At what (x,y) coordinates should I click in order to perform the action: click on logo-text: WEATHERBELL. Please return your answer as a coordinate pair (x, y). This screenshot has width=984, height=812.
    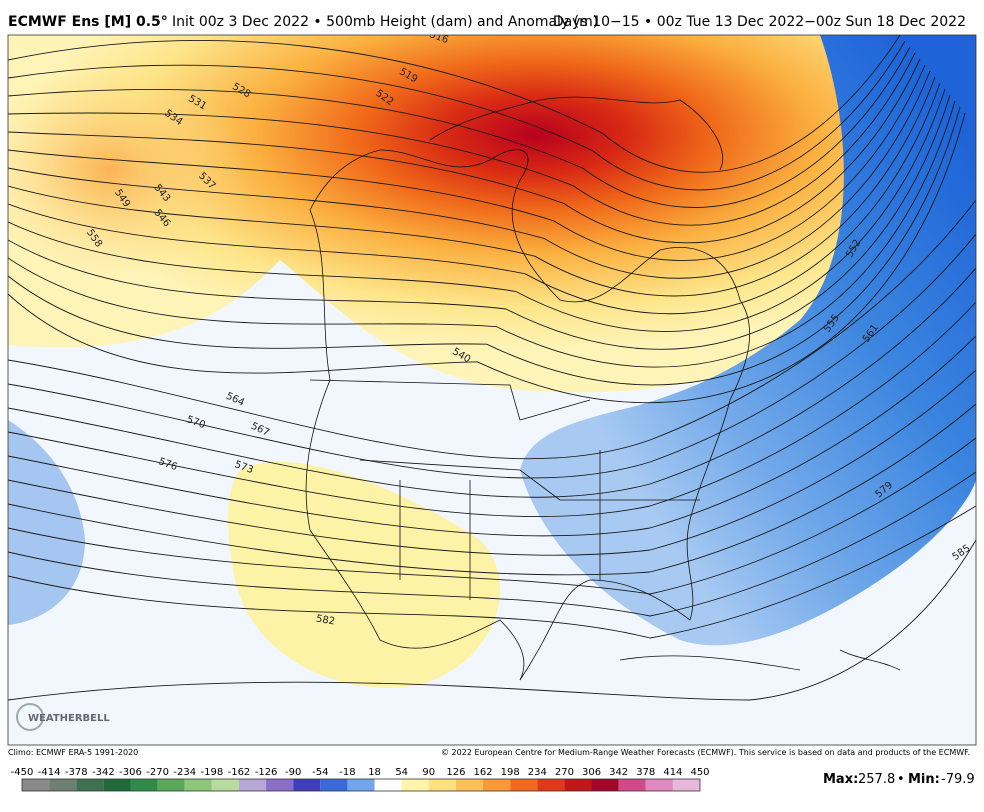
    Looking at the image, I should click on (69, 718).